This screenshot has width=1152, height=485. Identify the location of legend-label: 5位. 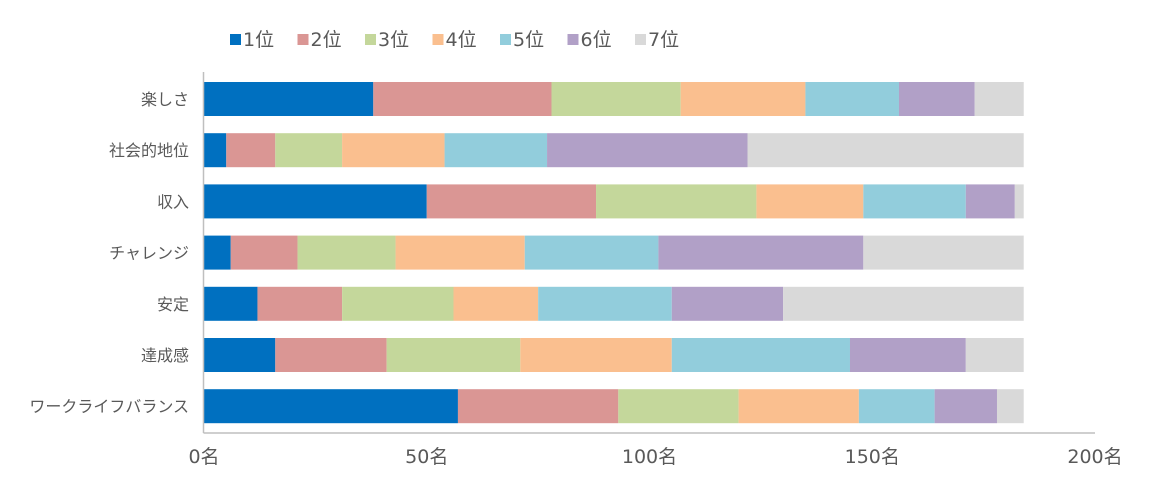
(528, 40).